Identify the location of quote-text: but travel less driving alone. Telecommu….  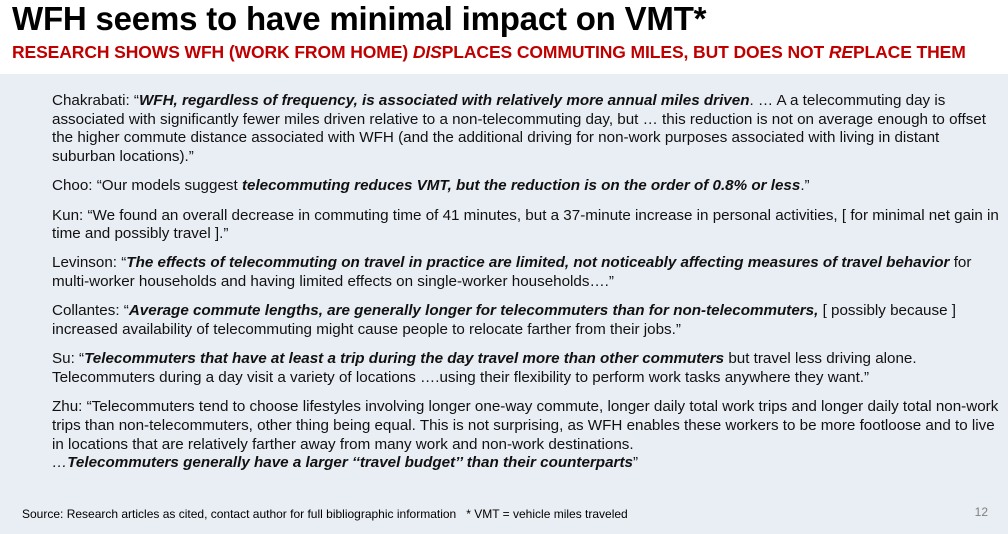
(484, 368).